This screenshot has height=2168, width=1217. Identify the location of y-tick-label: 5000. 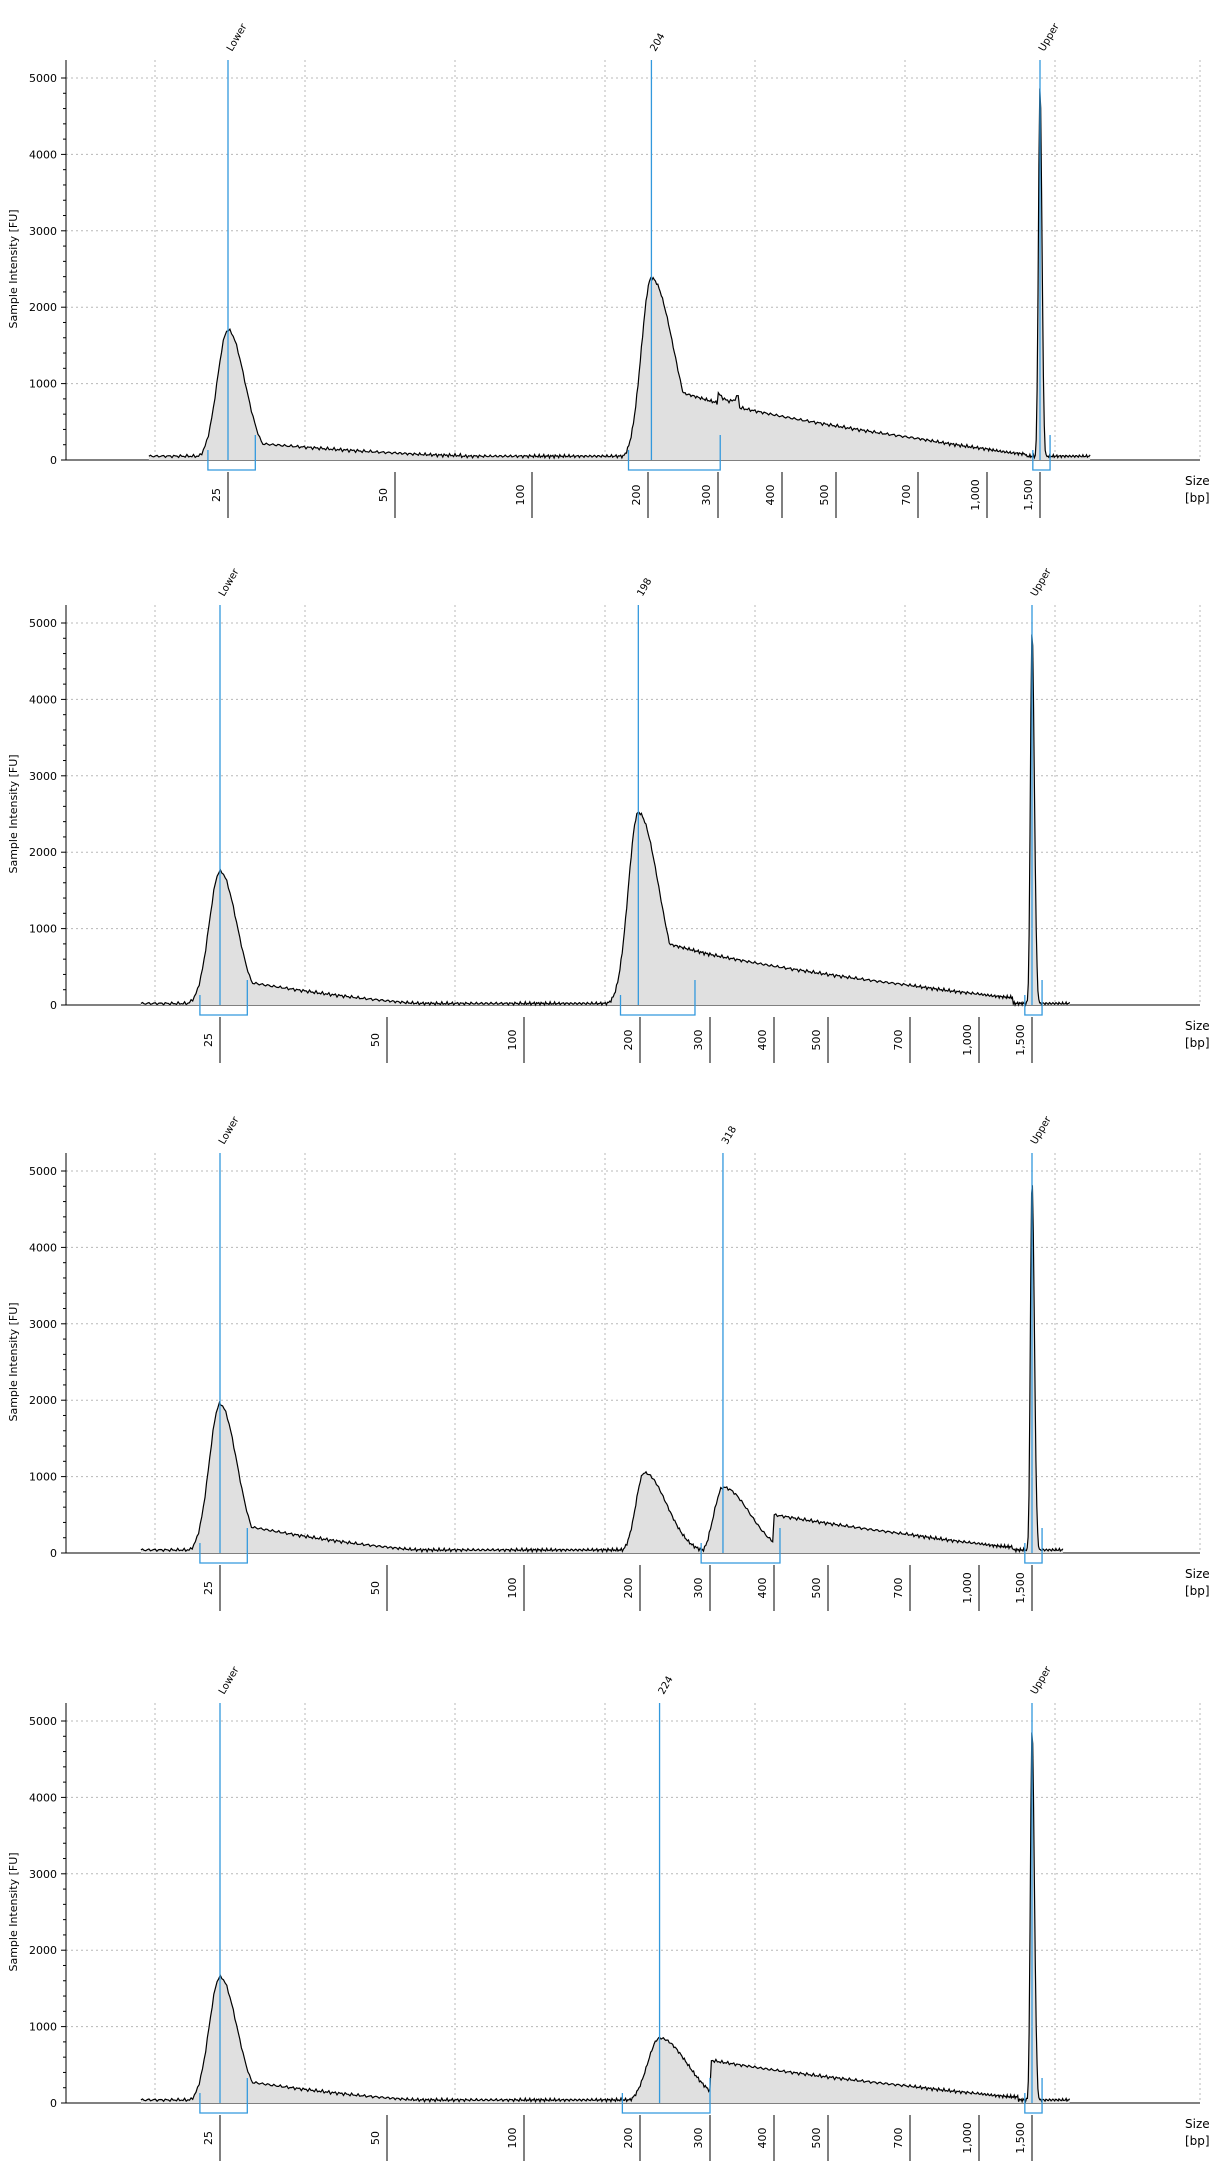
(43, 1171).